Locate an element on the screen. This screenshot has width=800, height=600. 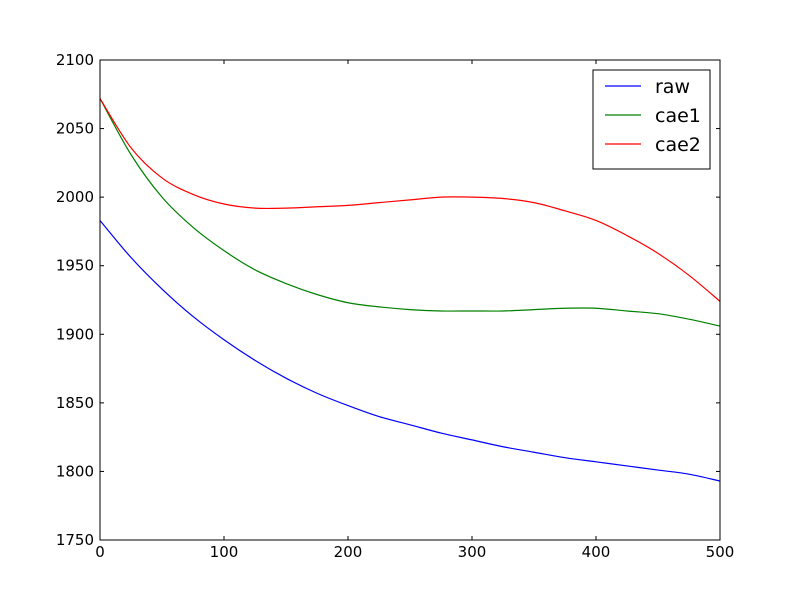
y-tick-label: 1950 is located at coordinates (75, 266).